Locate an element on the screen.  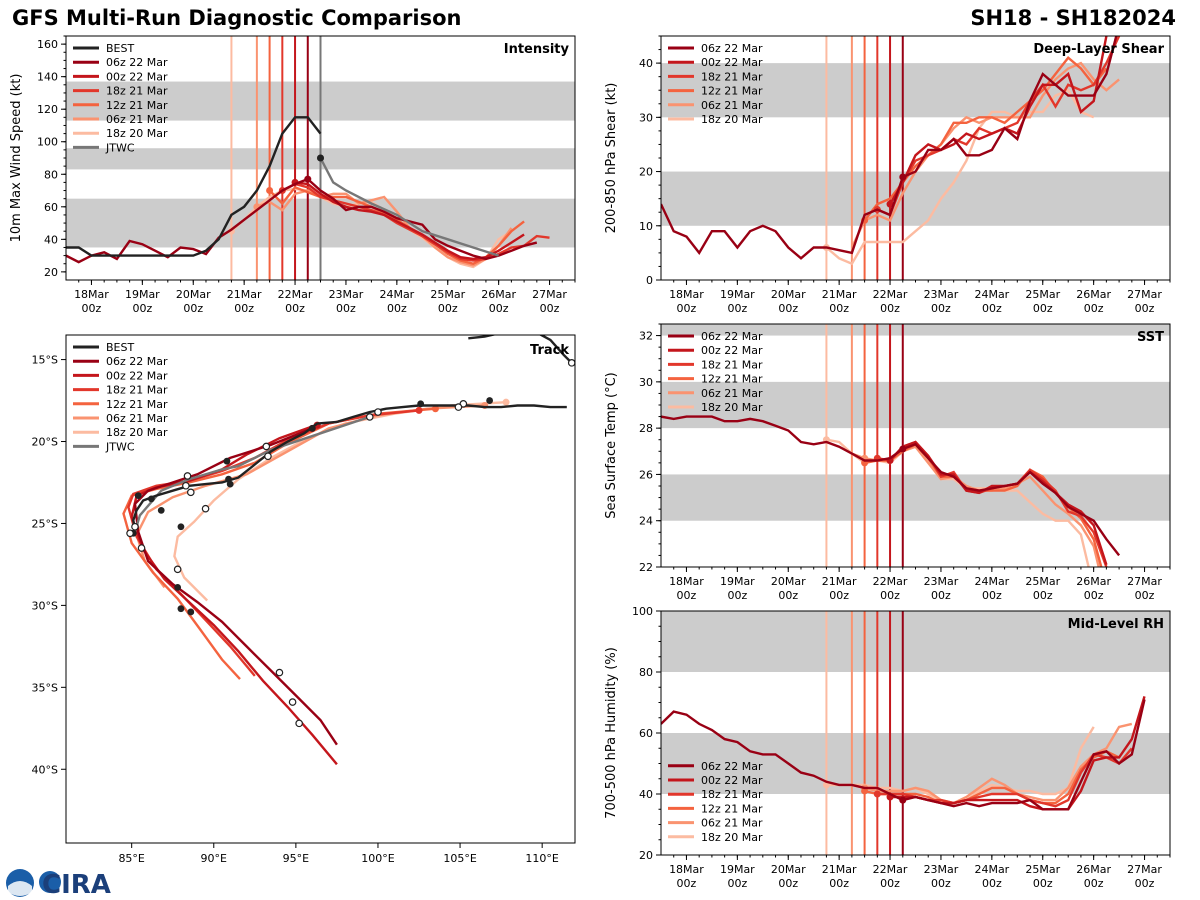
legend-entry: JTWC is located at coordinates (120, 446).